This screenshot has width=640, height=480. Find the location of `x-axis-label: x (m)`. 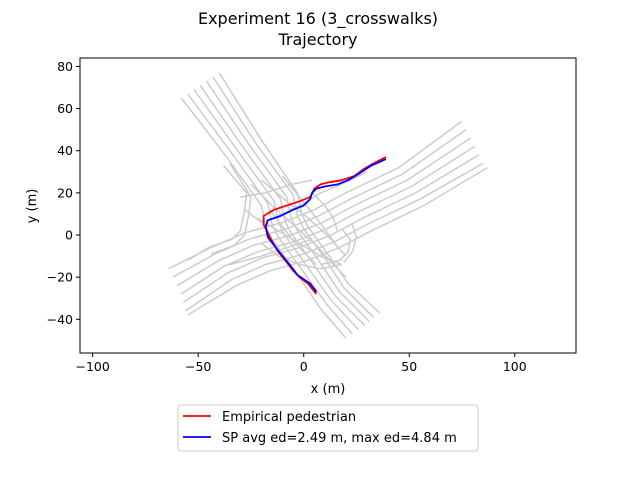

x-axis-label: x (m) is located at coordinates (328, 389).